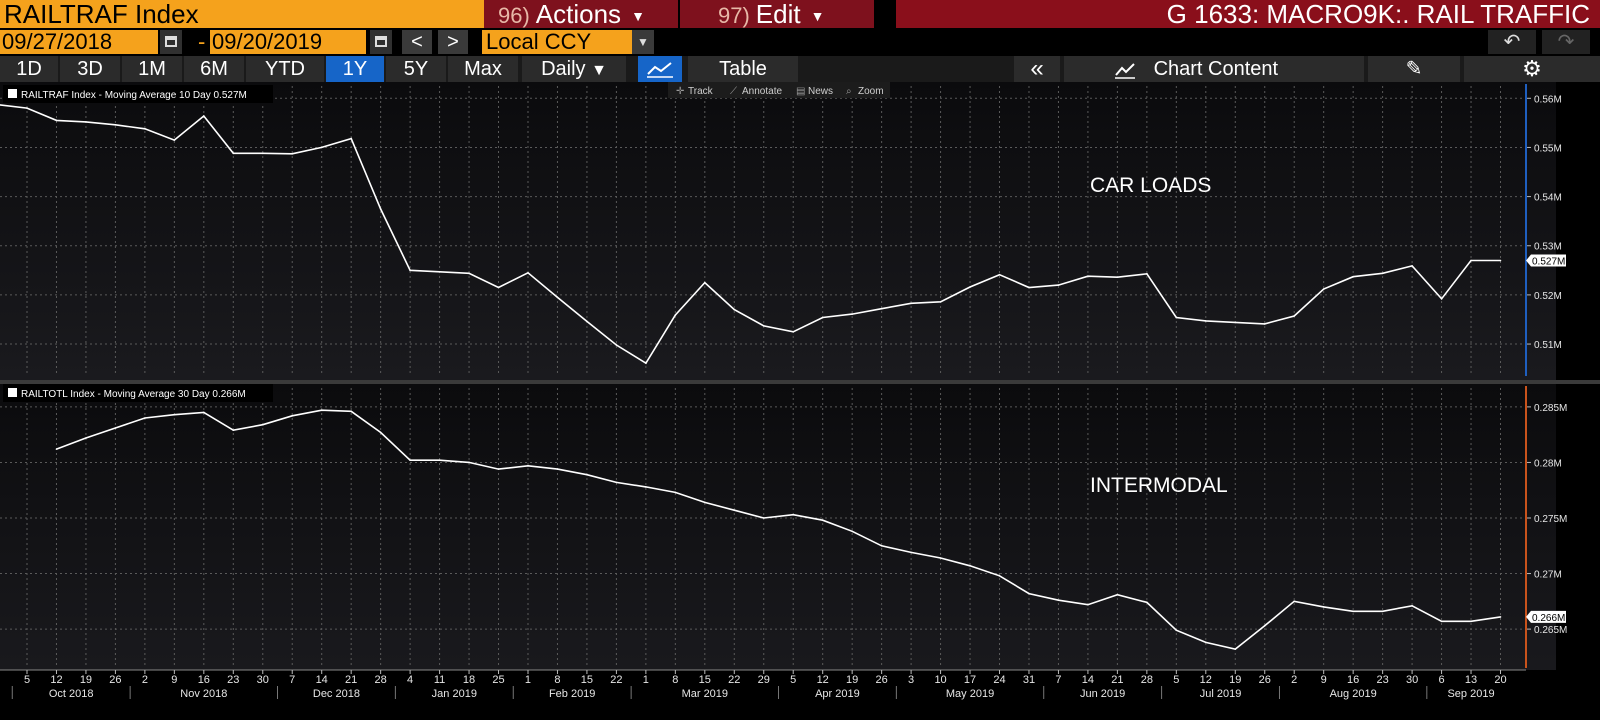 The width and height of the screenshot is (1600, 720). Describe the element at coordinates (820, 91) in the screenshot. I see `chart-tool-news: News` at that location.